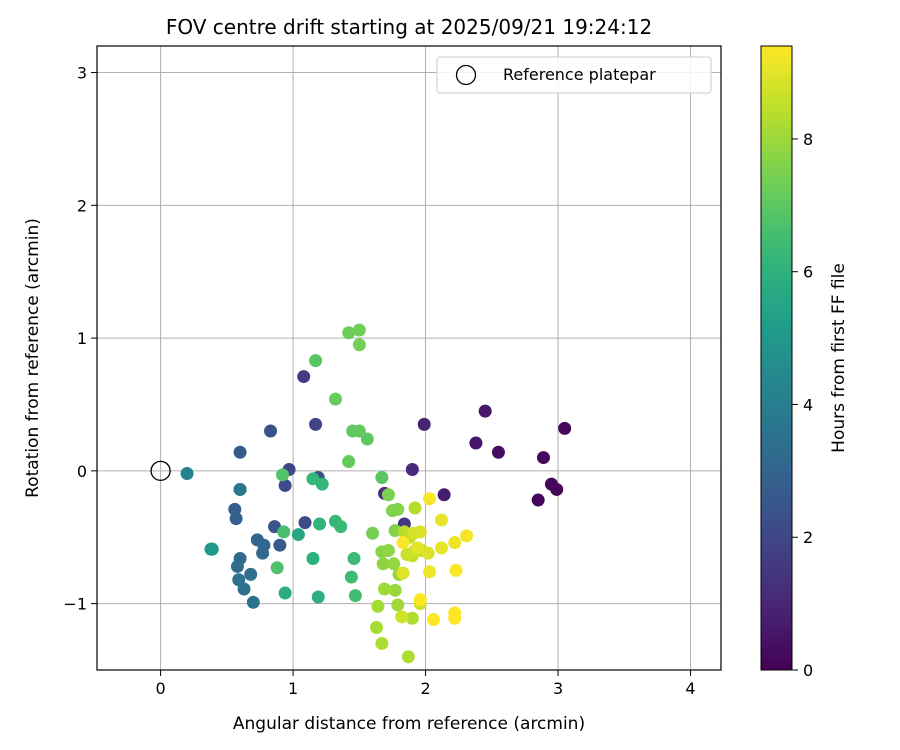 The height and width of the screenshot is (750, 900). I want to click on y-axis-label: Rotation from reference (arcmin), so click(33, 358).